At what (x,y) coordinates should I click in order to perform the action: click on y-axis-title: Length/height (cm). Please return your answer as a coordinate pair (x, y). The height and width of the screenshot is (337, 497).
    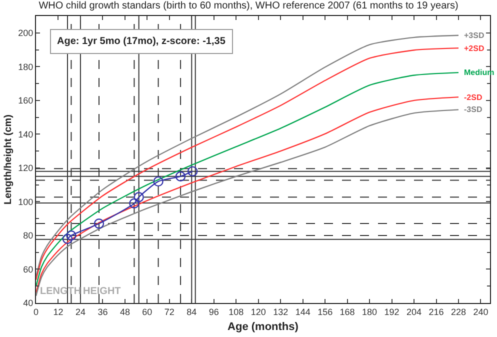
    Looking at the image, I should click on (8, 159).